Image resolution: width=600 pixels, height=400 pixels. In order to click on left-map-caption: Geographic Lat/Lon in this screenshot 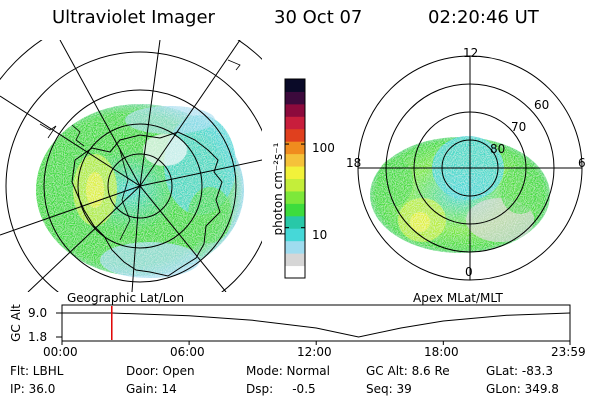, I will do `click(126, 298)`.